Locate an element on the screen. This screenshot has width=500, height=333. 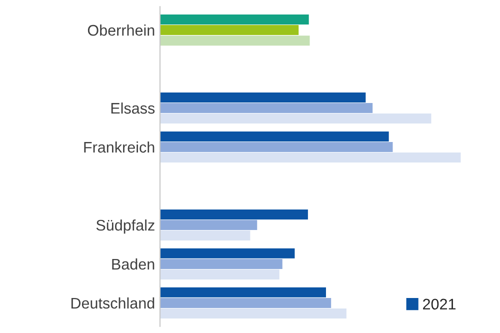
y-tick-label: Frankreich is located at coordinates (119, 147).